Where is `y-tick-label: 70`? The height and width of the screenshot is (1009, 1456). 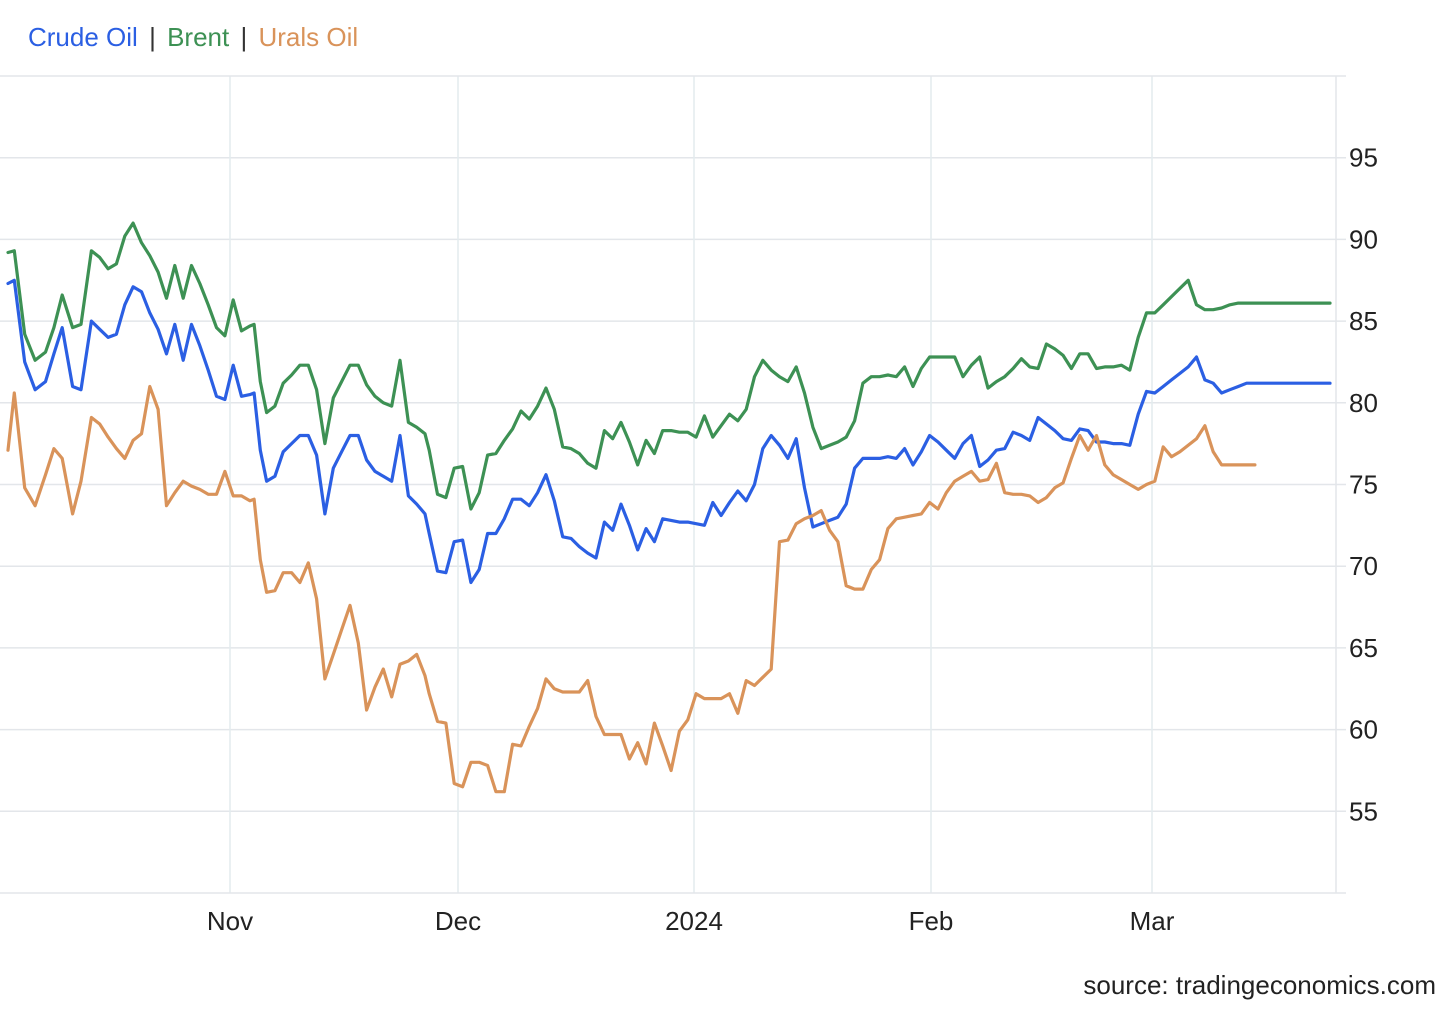
y-tick-label: 70 is located at coordinates (1363, 566).